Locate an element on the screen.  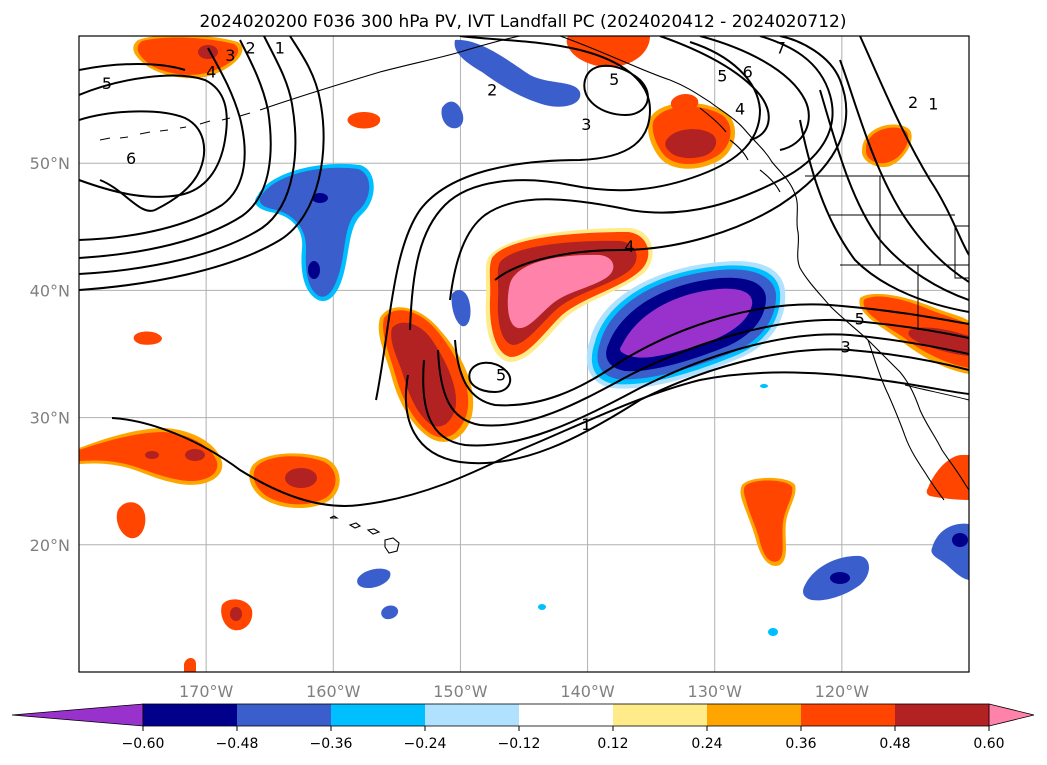
lon-tick-label: 130°W is located at coordinates (715, 691).